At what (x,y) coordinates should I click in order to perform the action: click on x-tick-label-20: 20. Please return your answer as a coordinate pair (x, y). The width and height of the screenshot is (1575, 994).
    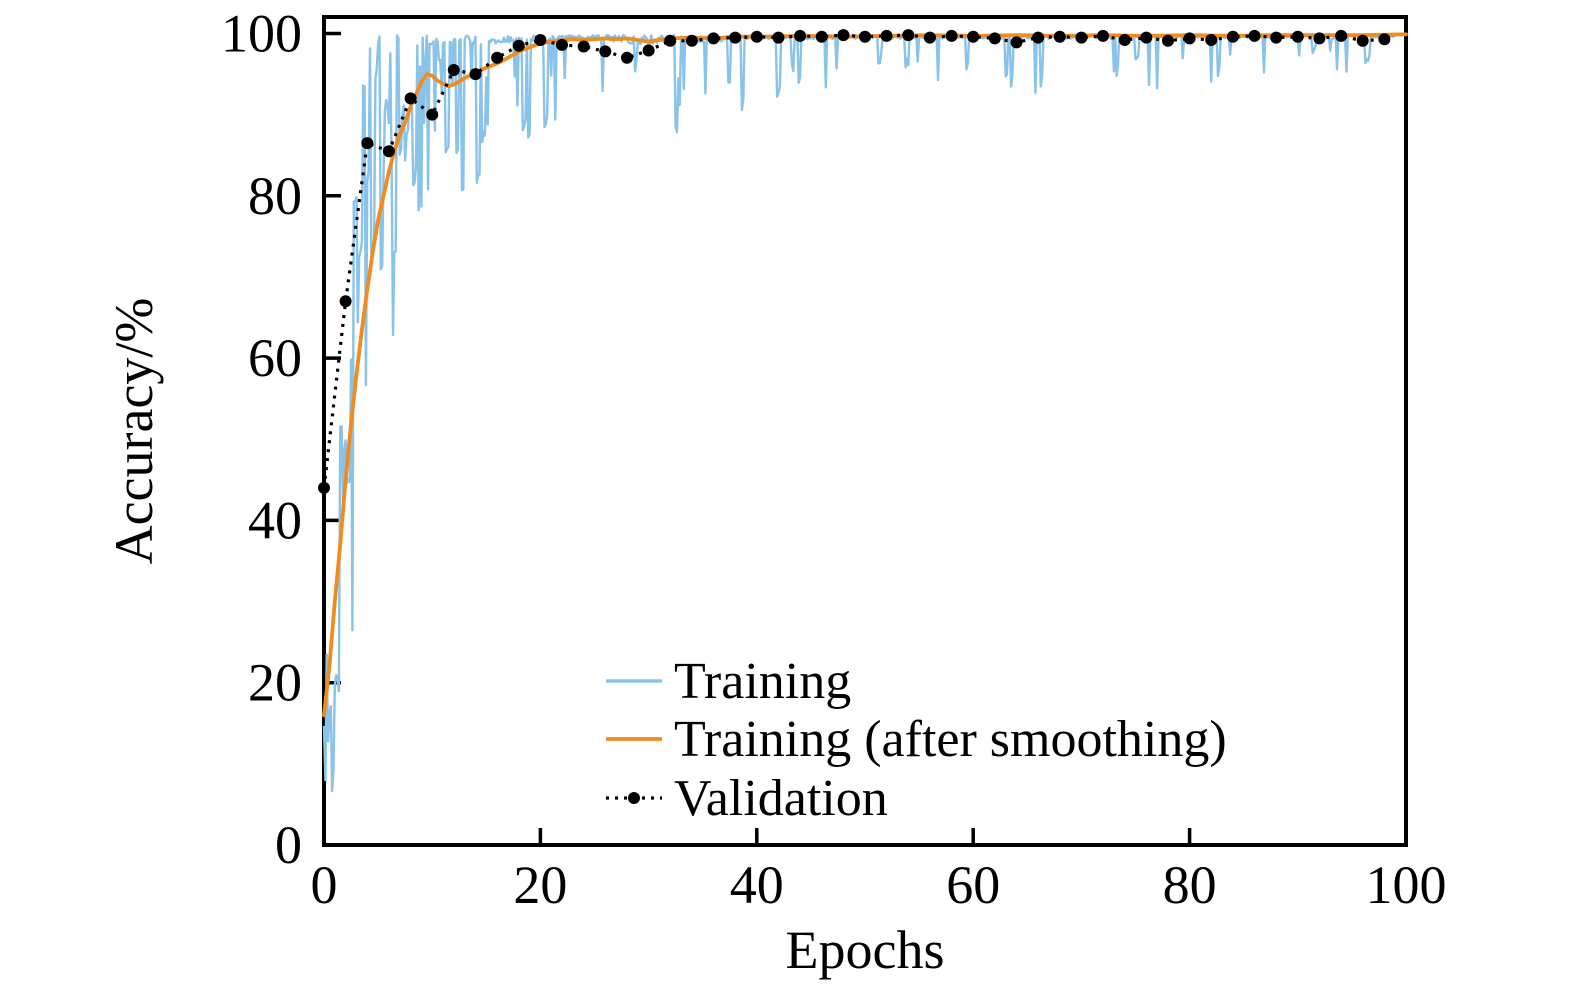
    Looking at the image, I should click on (540, 885).